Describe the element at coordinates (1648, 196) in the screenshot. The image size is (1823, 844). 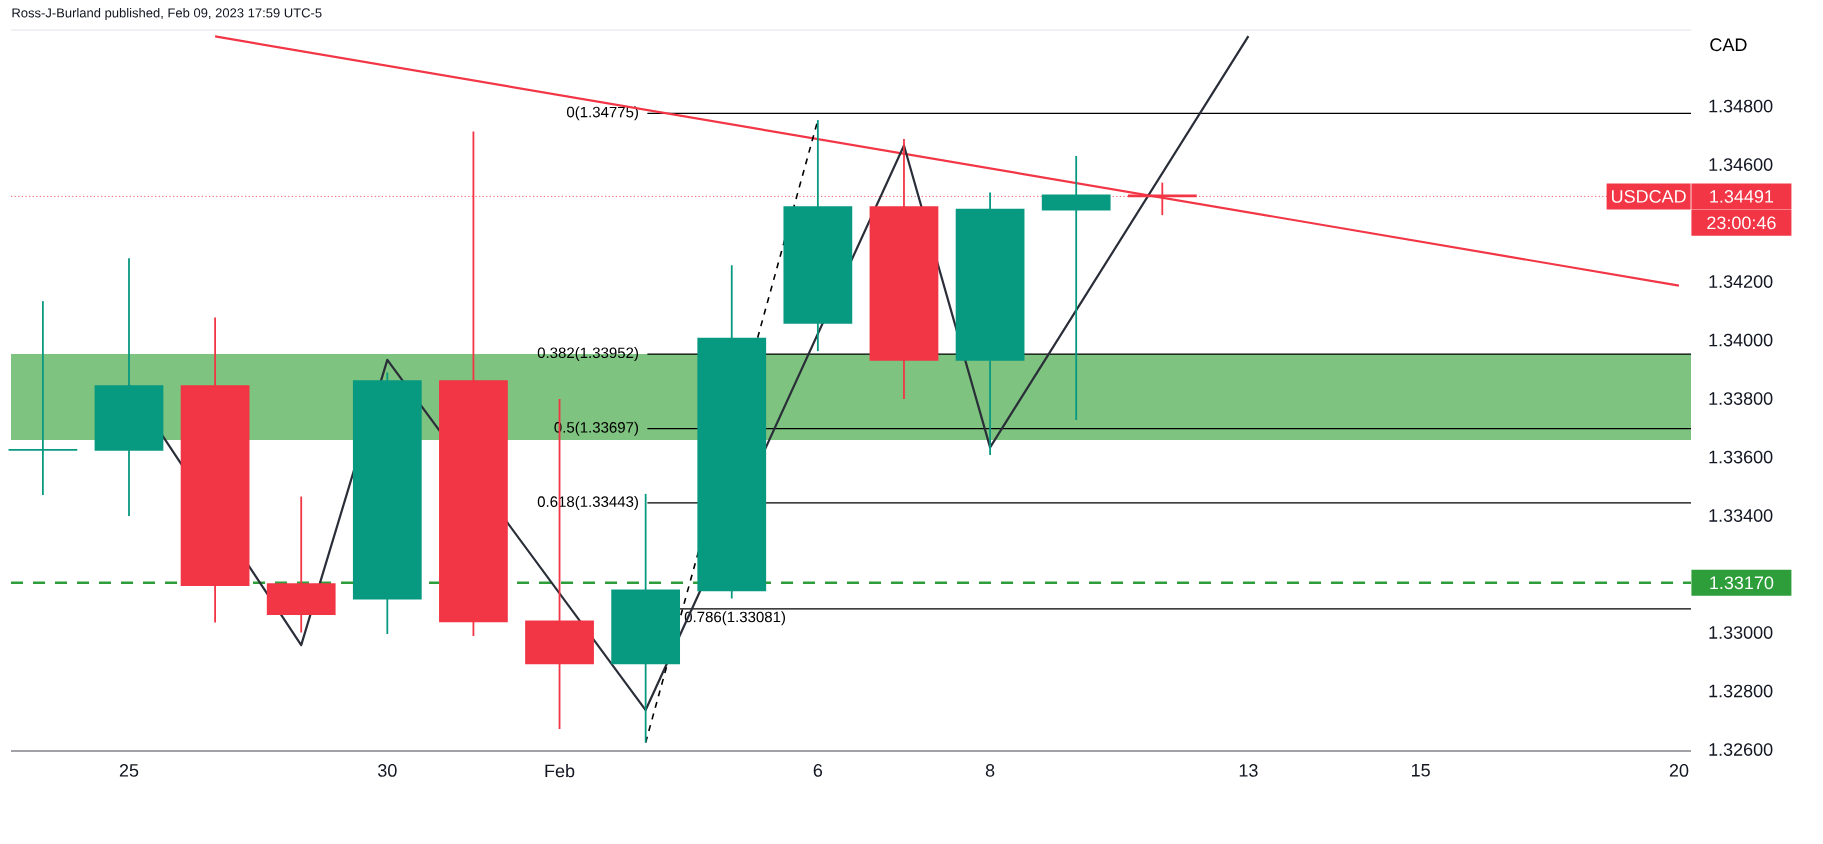
I see `annotation: USDCAD` at that location.